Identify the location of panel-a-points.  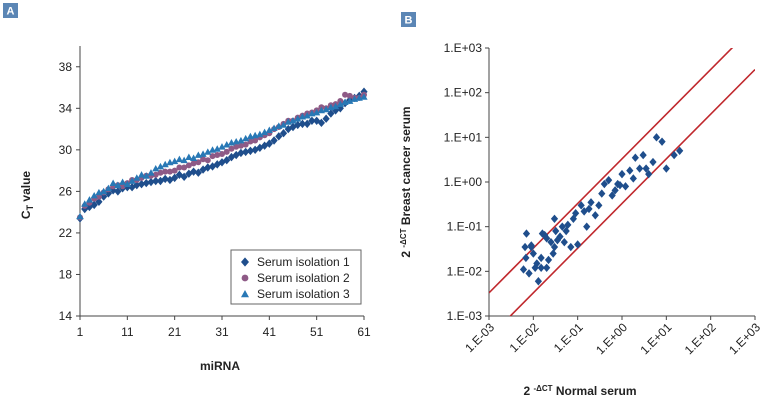
(222, 155).